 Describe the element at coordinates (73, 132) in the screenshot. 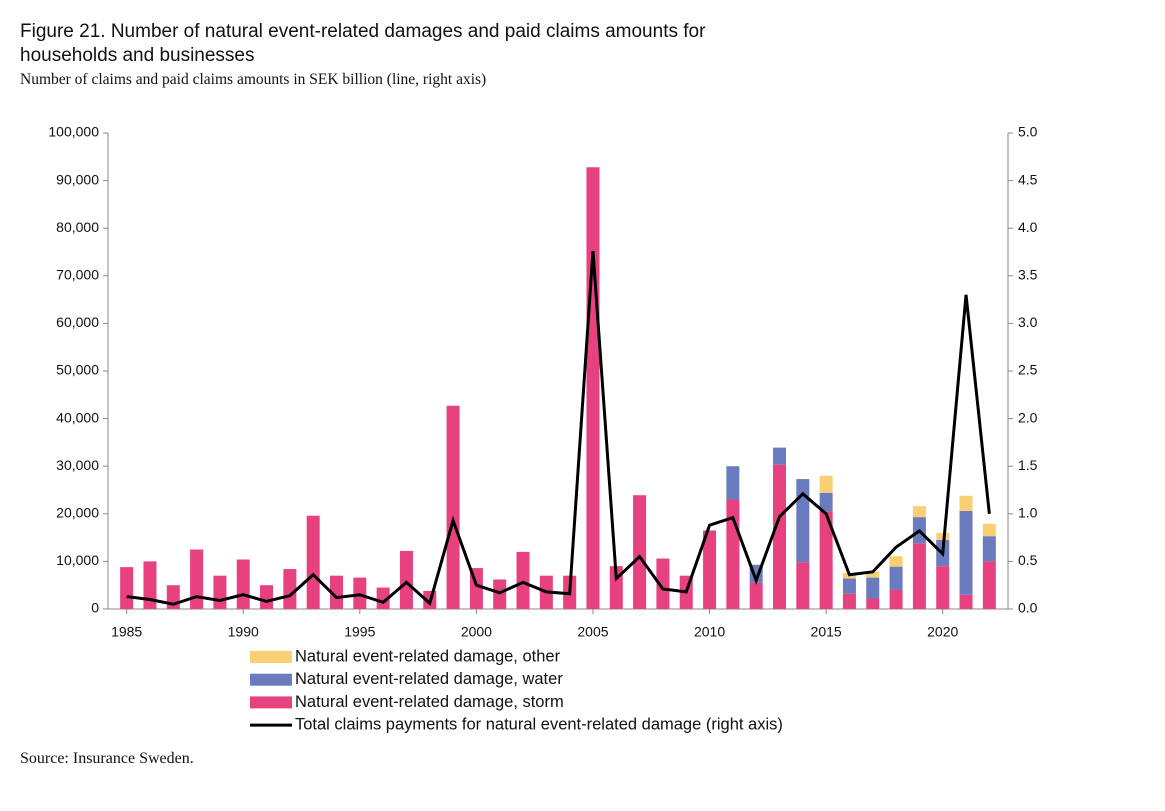

I see `y-tick-label: 100,000` at that location.